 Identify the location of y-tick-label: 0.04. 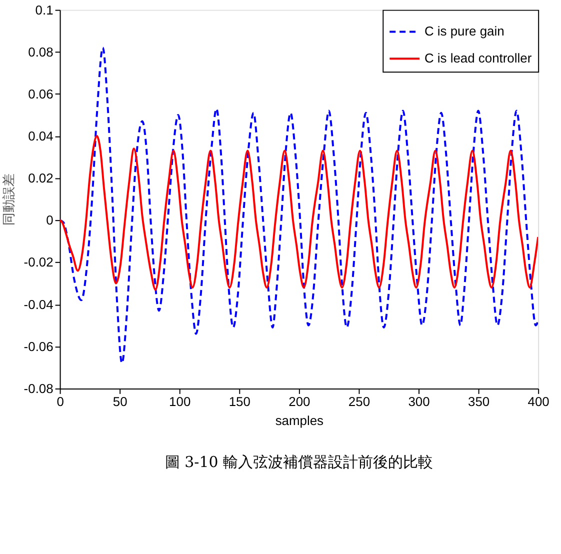
(41, 136).